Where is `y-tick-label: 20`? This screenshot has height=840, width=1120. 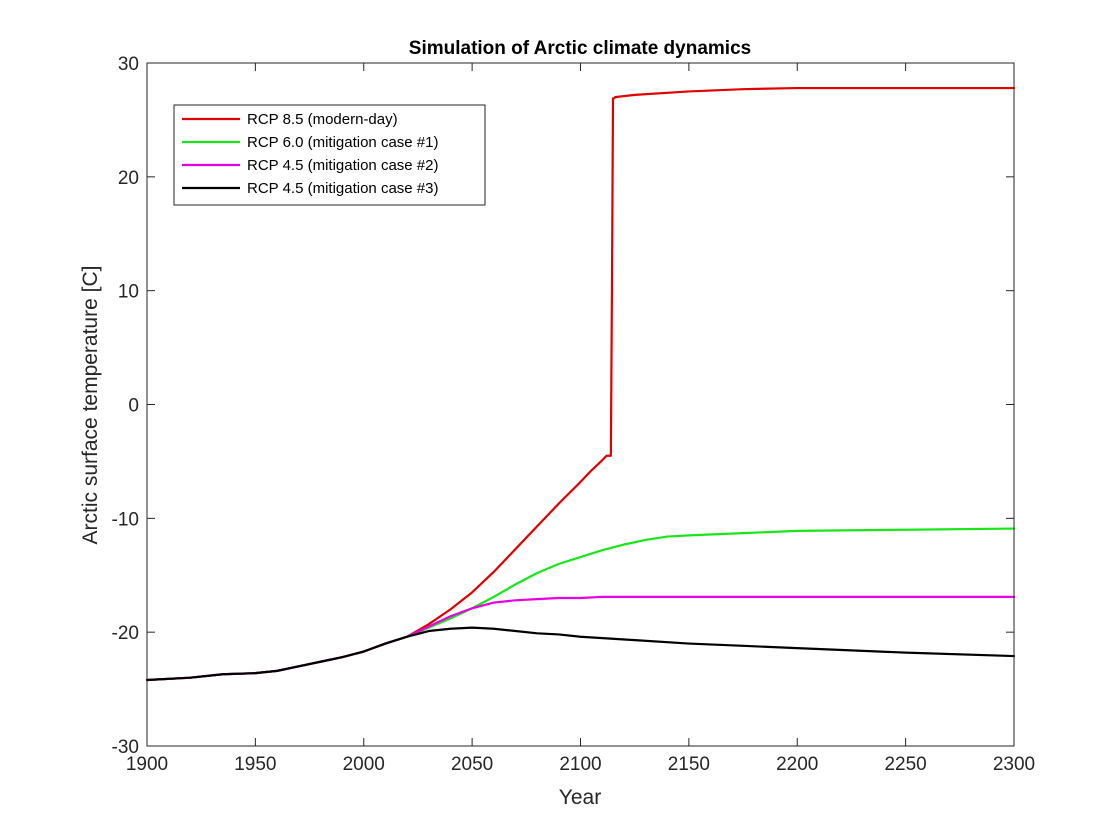 y-tick-label: 20 is located at coordinates (128, 178).